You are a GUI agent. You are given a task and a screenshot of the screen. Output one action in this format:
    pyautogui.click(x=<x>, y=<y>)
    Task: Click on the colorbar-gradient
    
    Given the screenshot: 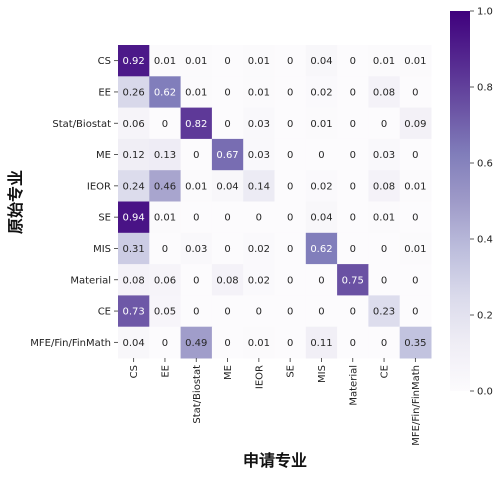 What is the action you would take?
    pyautogui.click(x=460, y=201)
    